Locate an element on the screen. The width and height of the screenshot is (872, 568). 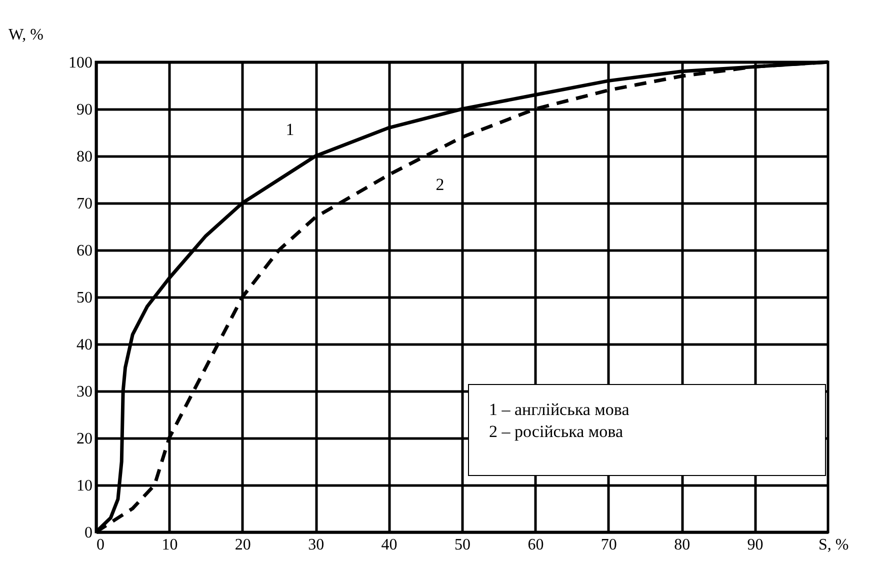
y-tick-label: 30 is located at coordinates (84, 392).